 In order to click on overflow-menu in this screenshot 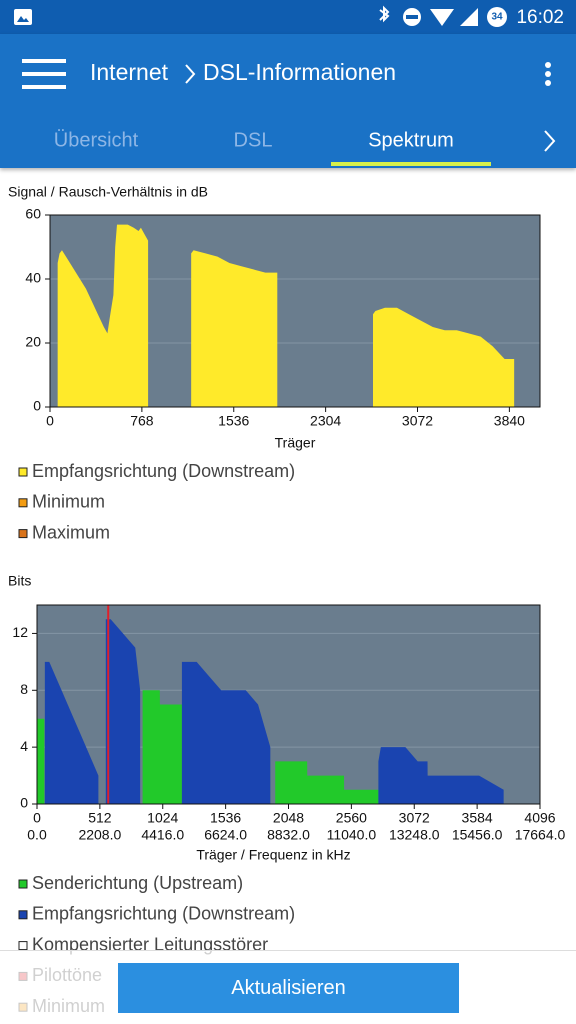, I will do `click(548, 74)`.